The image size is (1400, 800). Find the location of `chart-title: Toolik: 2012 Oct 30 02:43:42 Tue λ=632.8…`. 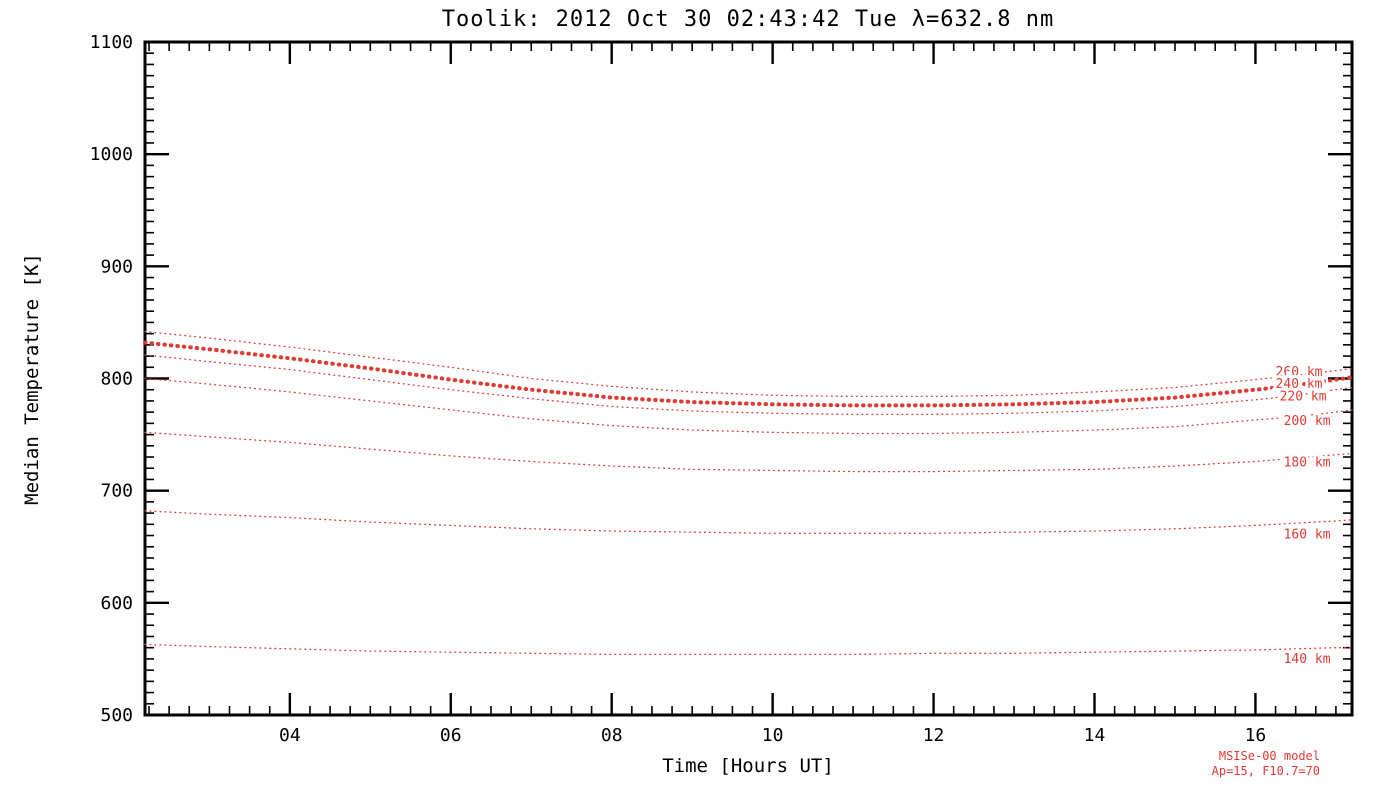

chart-title: Toolik: 2012 Oct 30 02:43:42 Tue λ=632.8… is located at coordinates (748, 19).